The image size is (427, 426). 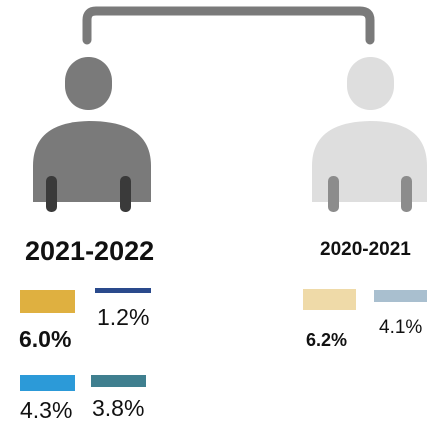 I want to click on value-label: 6.0%, so click(x=45, y=339).